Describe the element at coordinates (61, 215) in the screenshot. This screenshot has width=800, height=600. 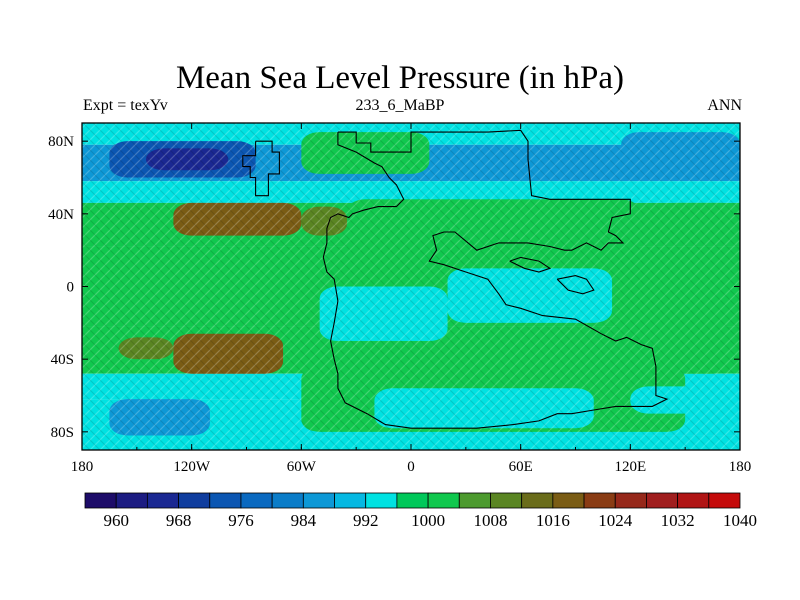
I see `lat-tick-label-1: 40N` at that location.